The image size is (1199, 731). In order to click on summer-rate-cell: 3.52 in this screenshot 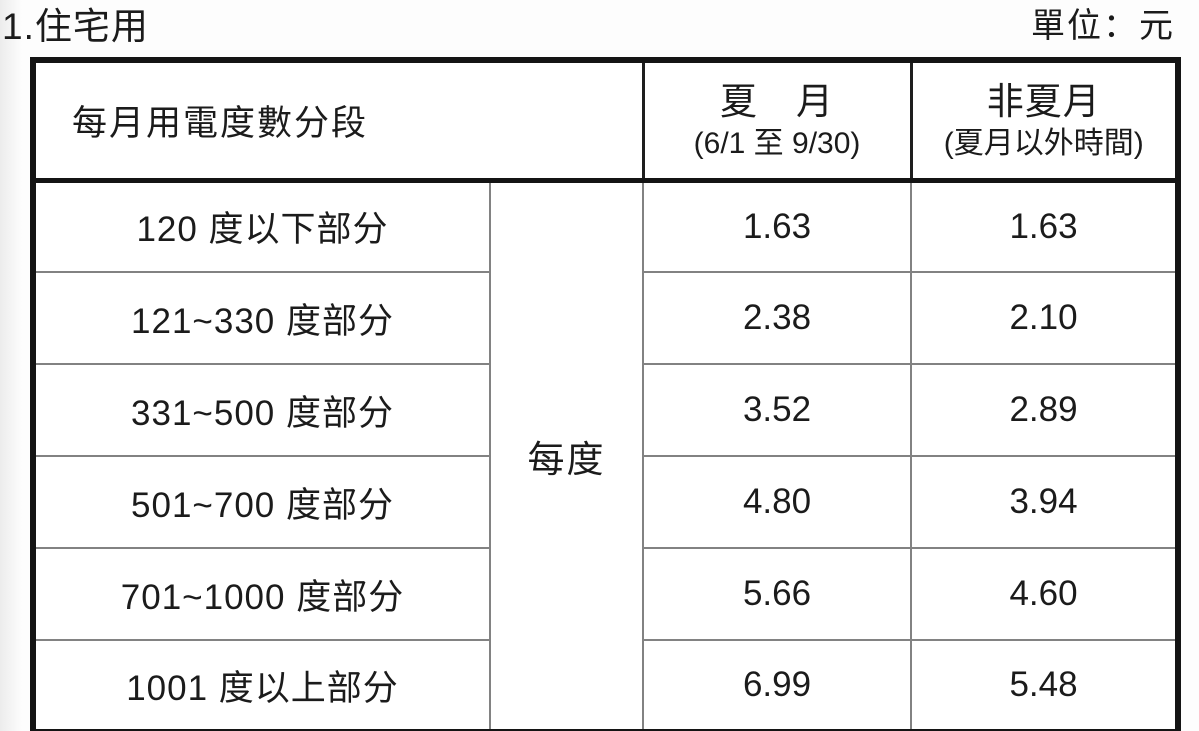, I will do `click(777, 410)`.